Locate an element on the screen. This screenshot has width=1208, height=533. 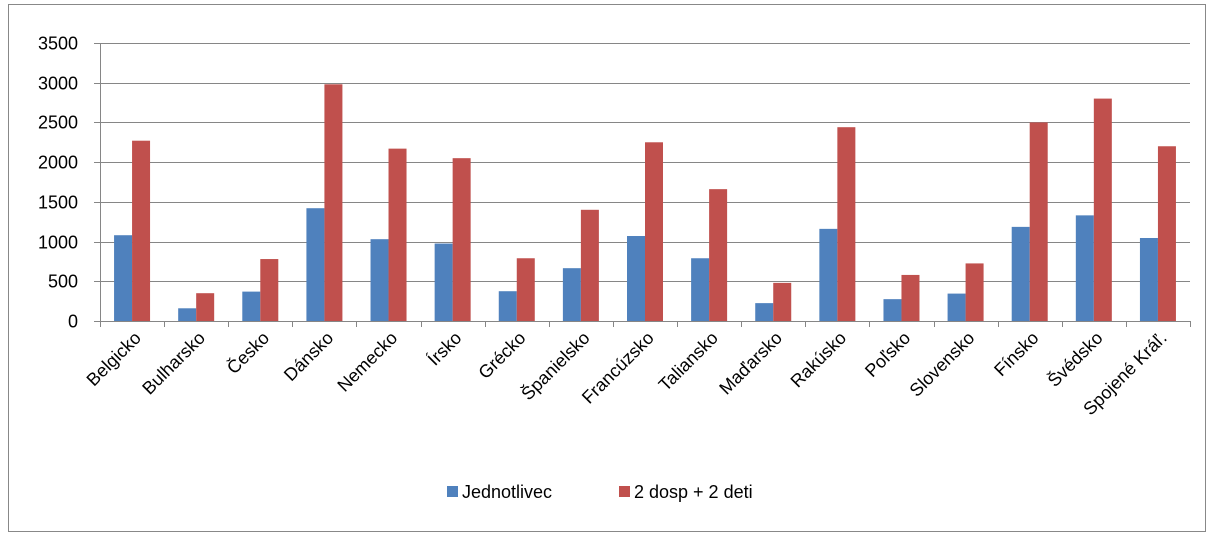
legend-label: 2 dosp + 2 deti is located at coordinates (693, 492).